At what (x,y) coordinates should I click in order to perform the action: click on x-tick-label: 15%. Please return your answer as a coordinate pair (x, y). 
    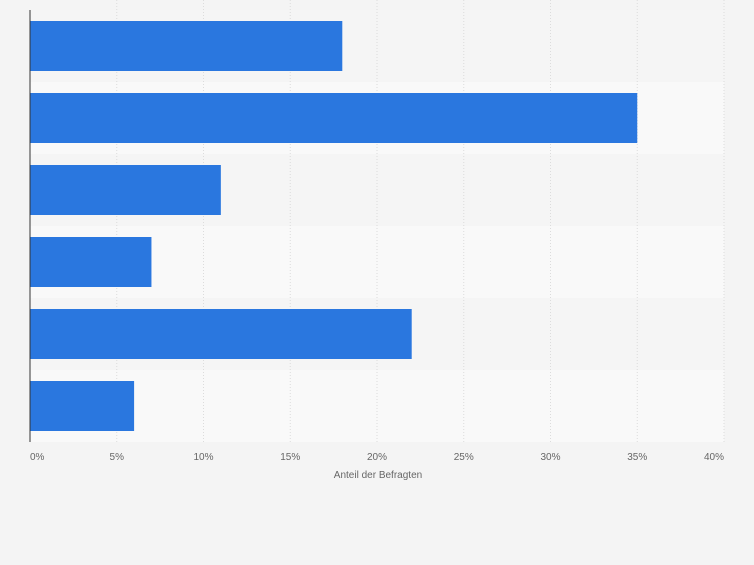
    Looking at the image, I should click on (290, 457).